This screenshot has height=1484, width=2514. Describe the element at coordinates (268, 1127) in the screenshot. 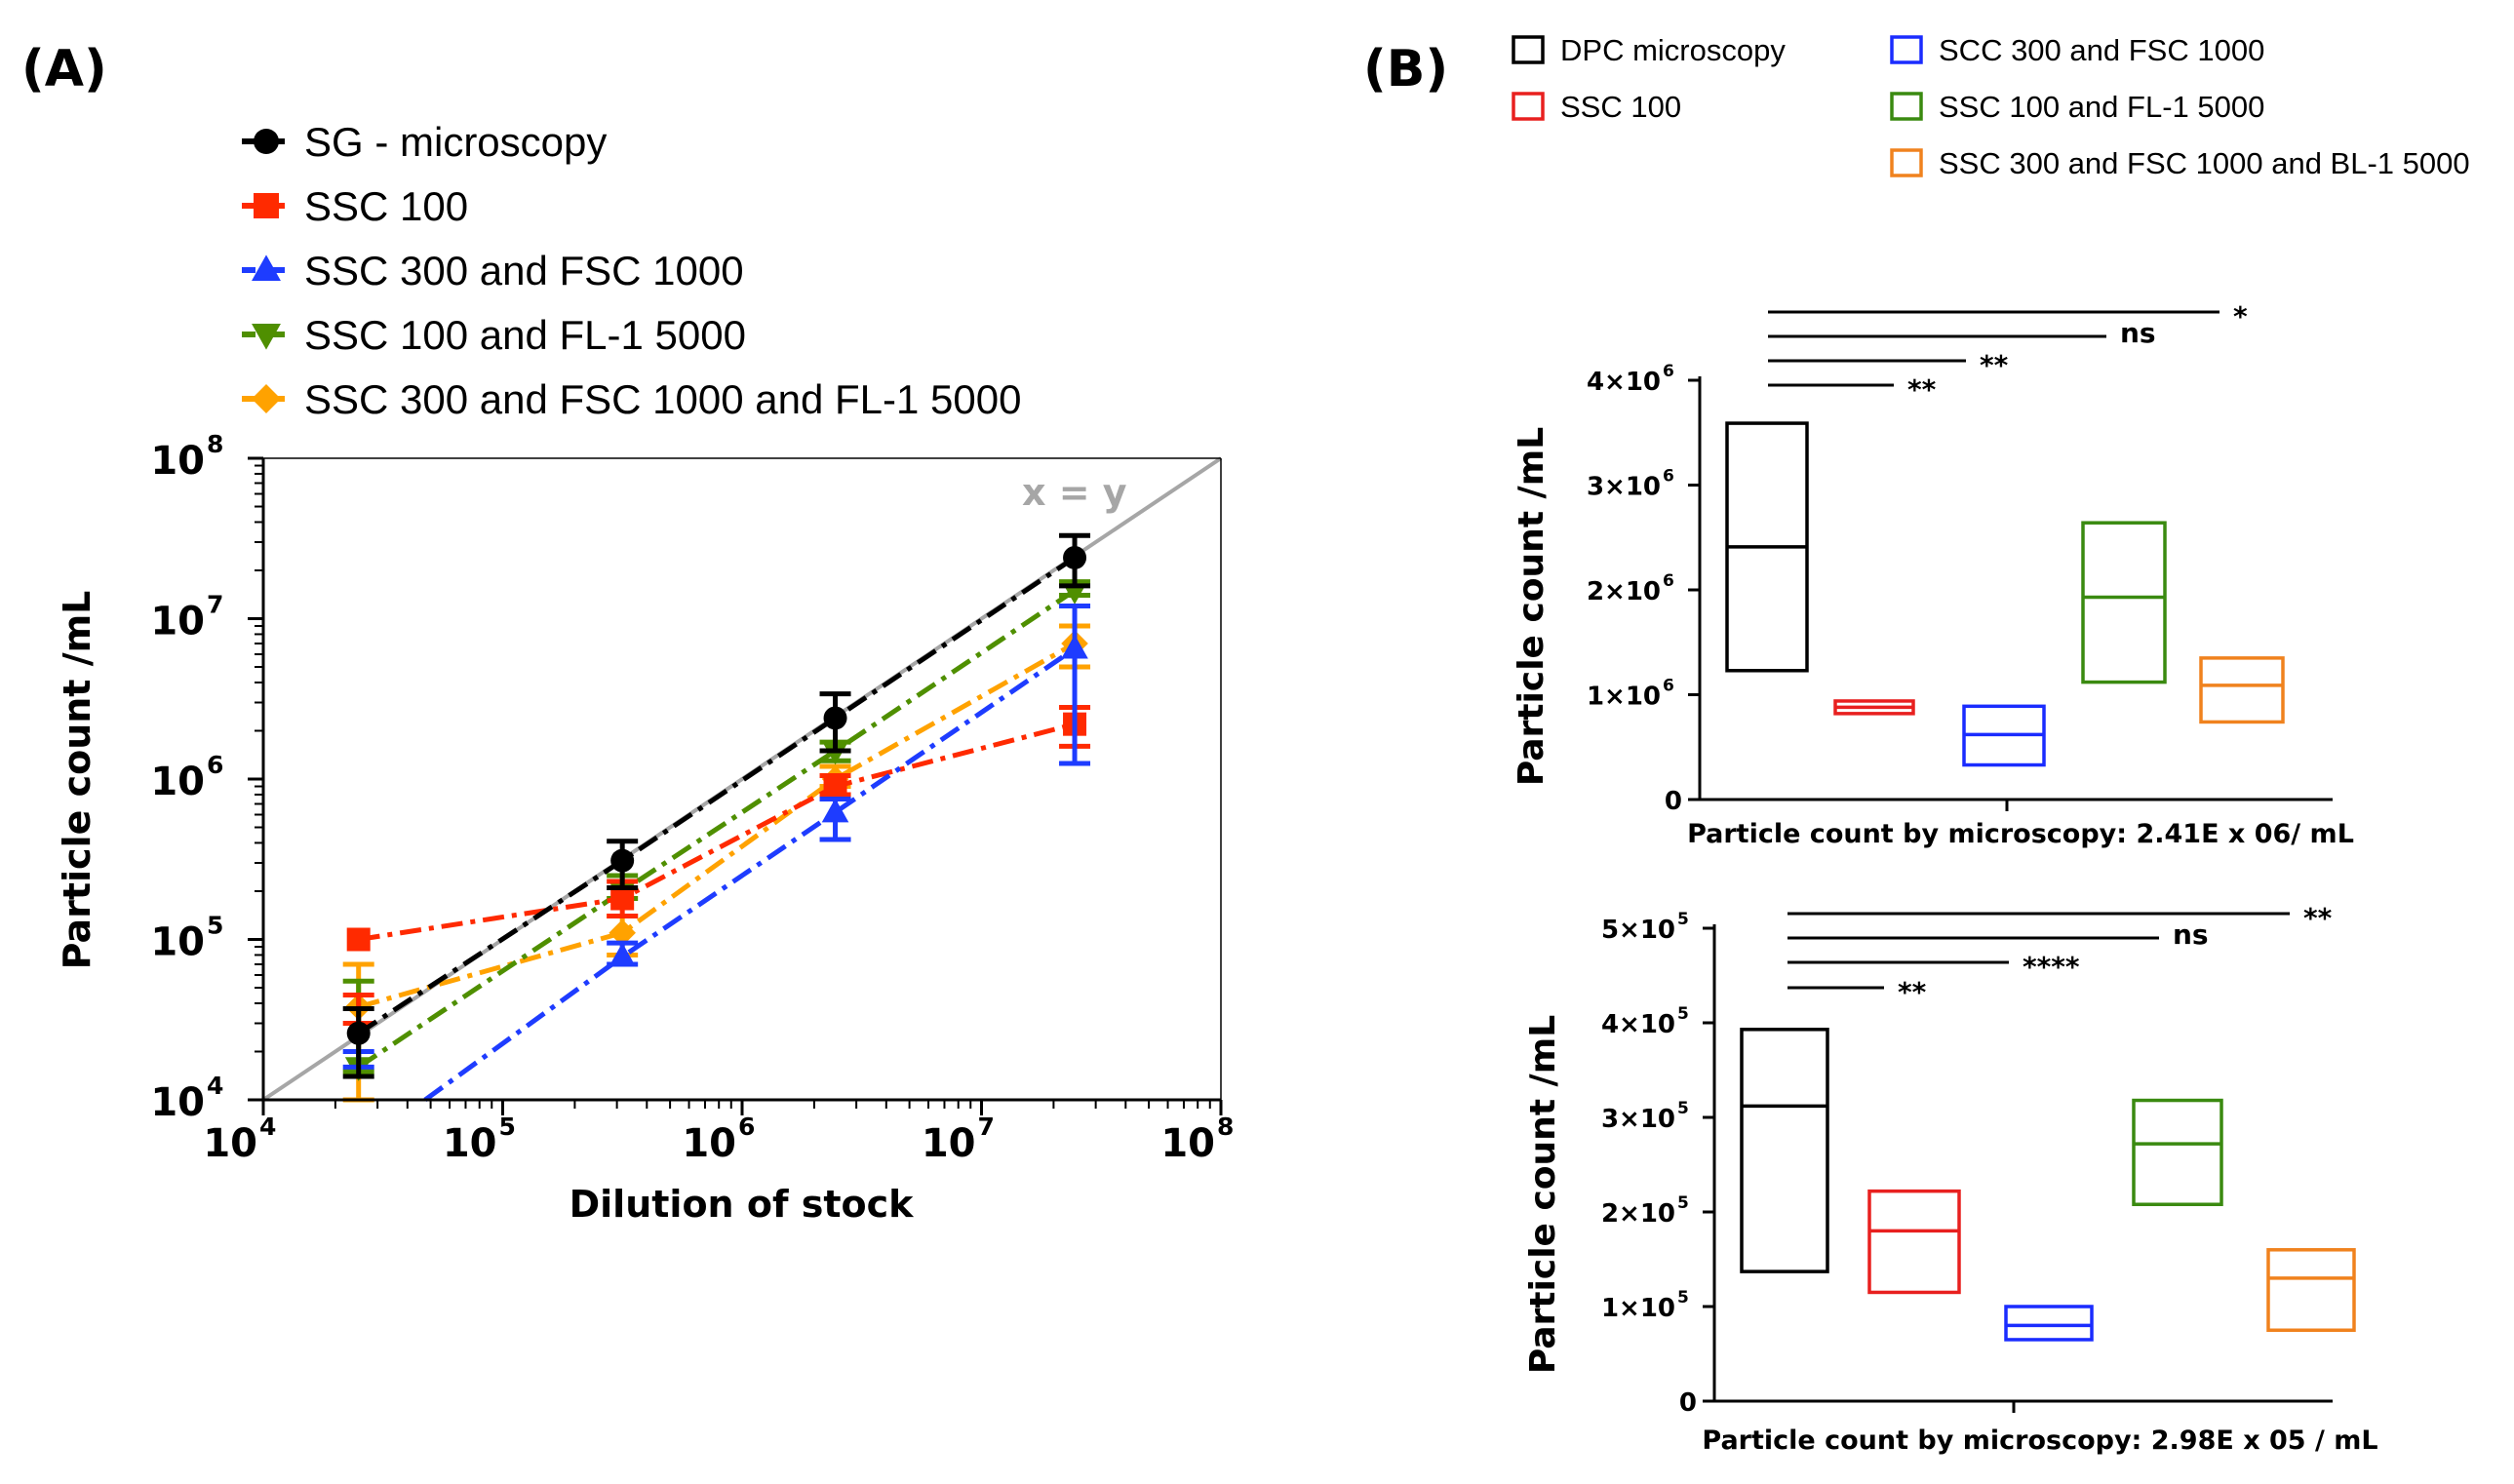

I see `x-tick-label-exp: 4` at that location.